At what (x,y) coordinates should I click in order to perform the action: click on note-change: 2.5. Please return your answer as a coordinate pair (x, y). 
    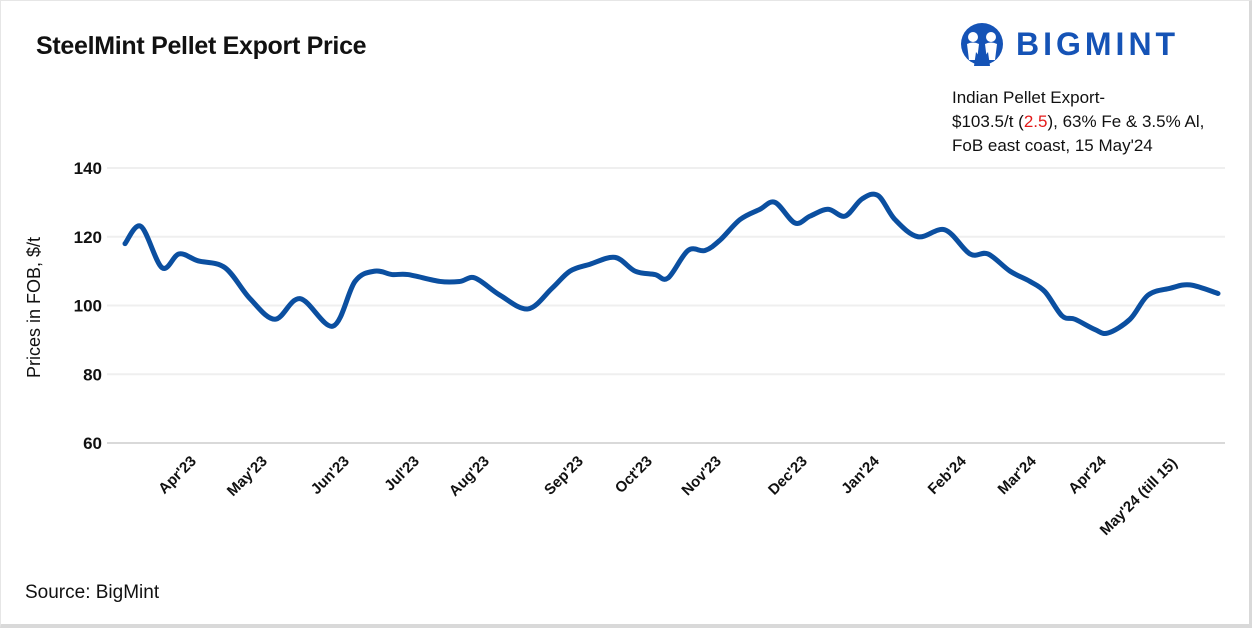
    Looking at the image, I should click on (1035, 121).